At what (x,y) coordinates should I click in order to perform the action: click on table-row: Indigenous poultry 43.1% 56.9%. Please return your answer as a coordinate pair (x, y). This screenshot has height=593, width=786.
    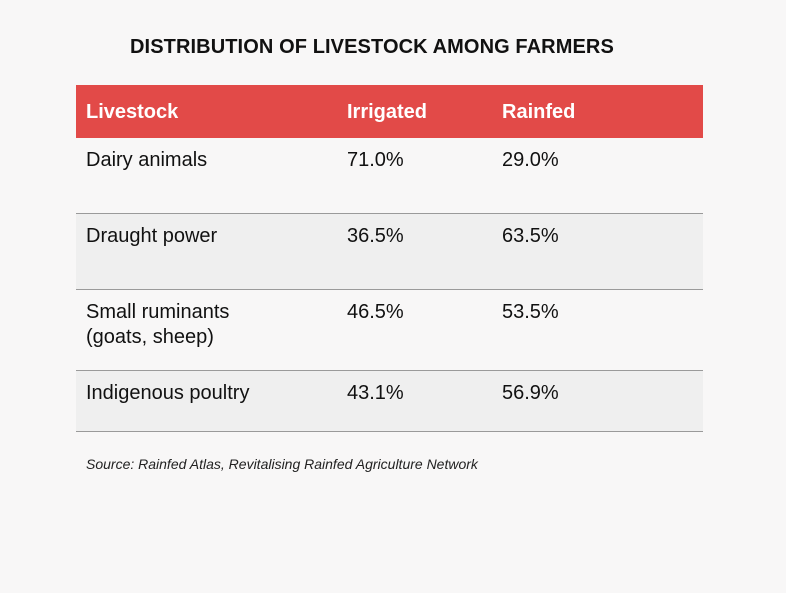
    Looking at the image, I should click on (389, 401).